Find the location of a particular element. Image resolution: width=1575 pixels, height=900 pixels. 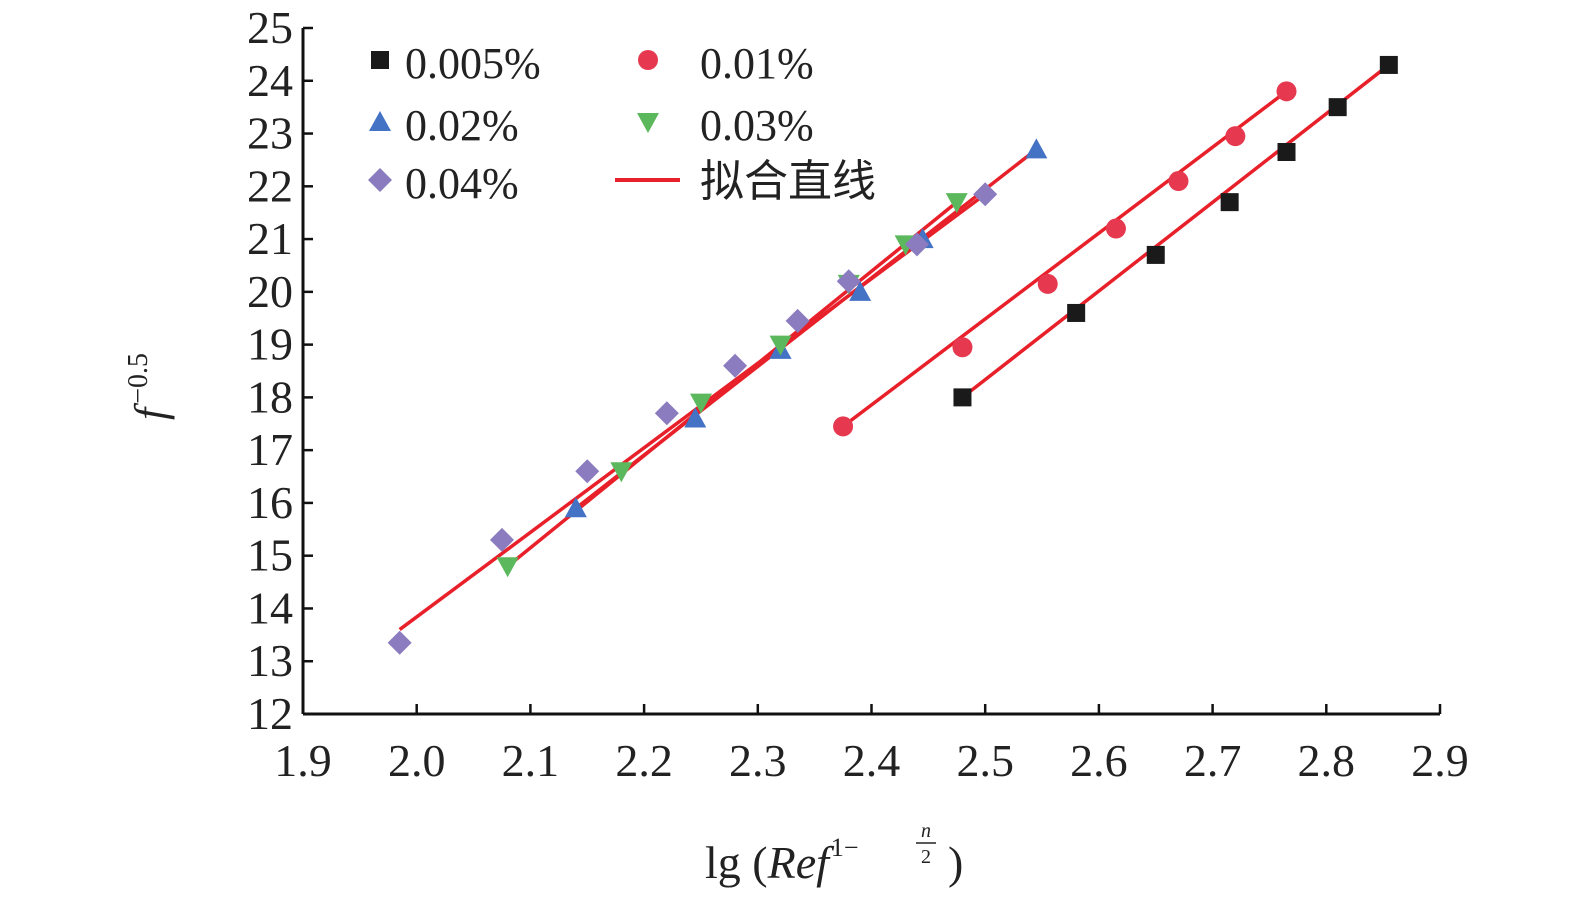

x-tick-label: 1.9 is located at coordinates (303, 760).